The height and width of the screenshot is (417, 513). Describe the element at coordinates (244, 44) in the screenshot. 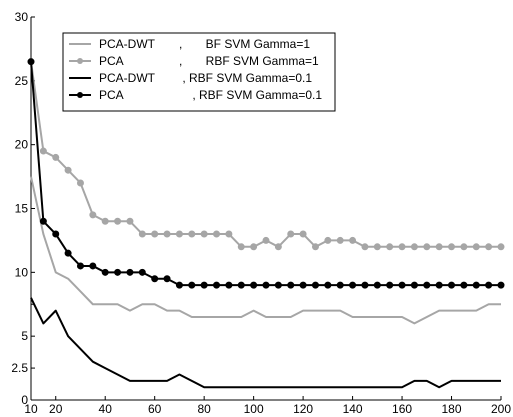

I see `legend-label-classifier: , BF SVM Gamma=1` at that location.